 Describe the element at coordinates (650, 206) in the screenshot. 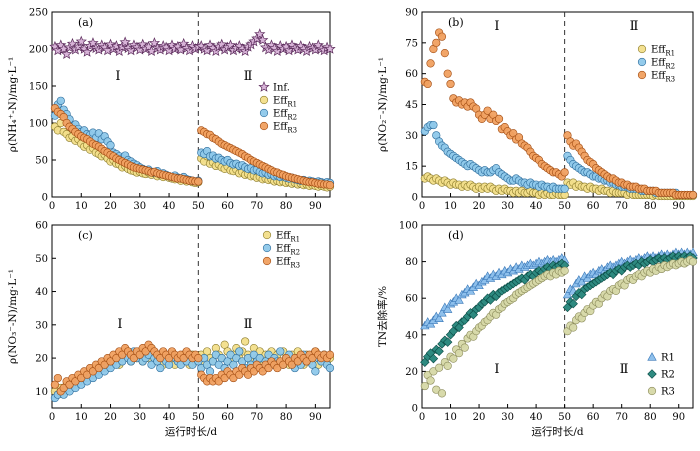

I see `x-tick-label: 80` at that location.